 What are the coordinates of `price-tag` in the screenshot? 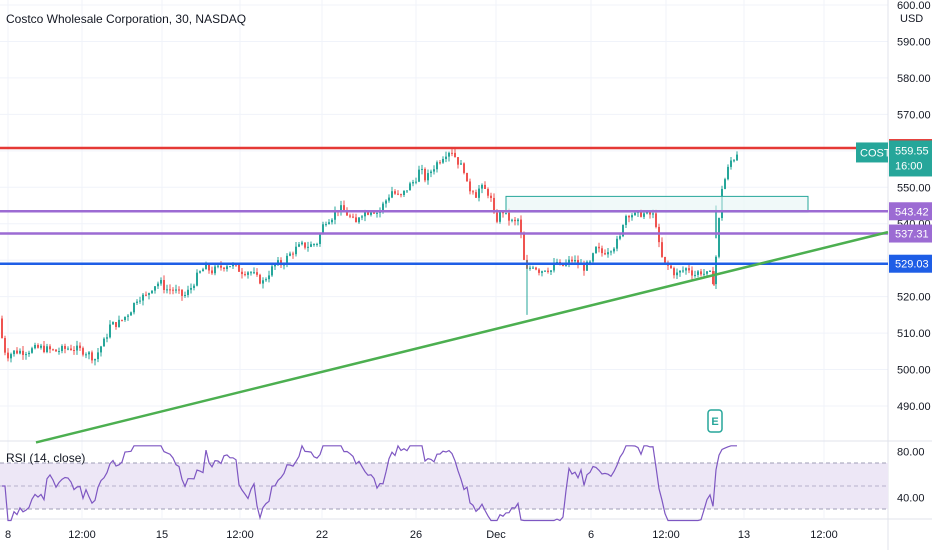 It's located at (910, 233).